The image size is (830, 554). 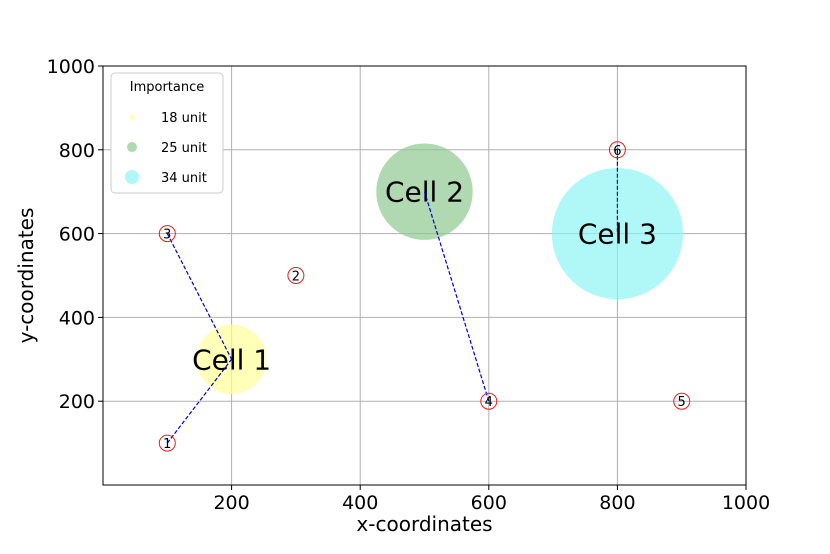 I want to click on point-label: 5, so click(x=682, y=402).